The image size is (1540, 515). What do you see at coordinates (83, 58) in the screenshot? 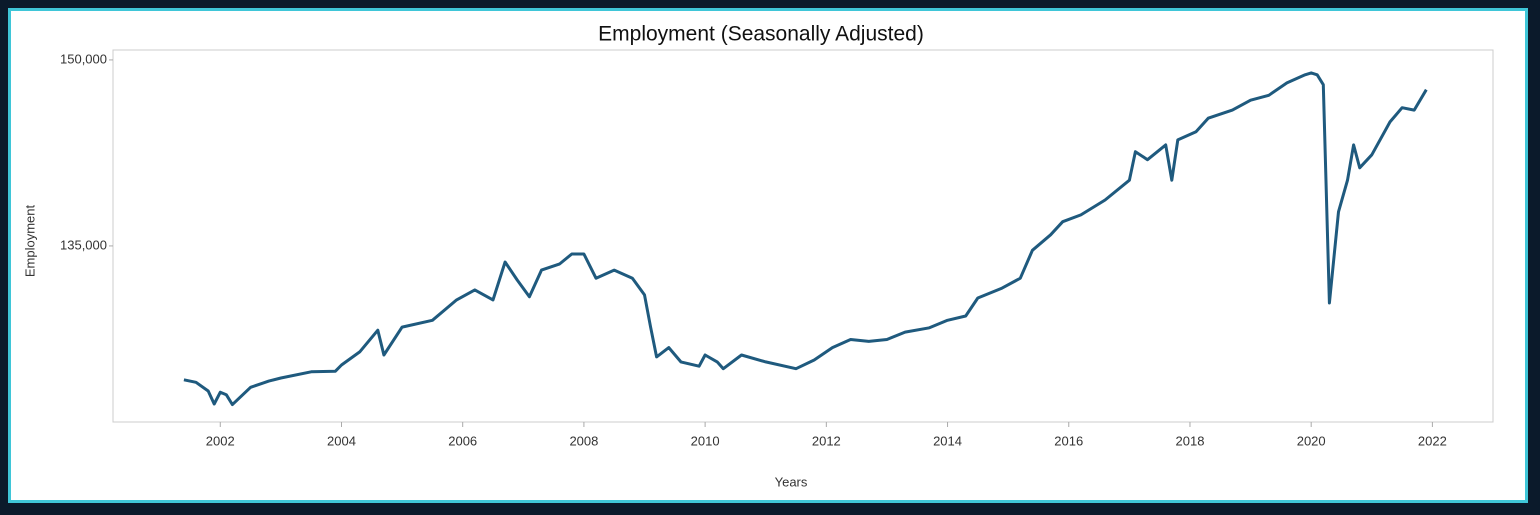
I see `y-tick-label: 150,000` at bounding box center [83, 58].